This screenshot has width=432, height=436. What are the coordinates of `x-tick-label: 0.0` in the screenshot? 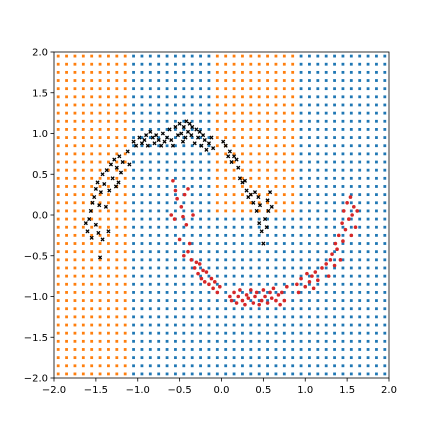 It's located at (222, 390).